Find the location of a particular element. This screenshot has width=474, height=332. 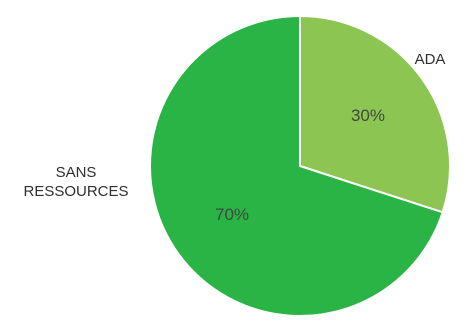

pie-slice-value-label-1: 70% is located at coordinates (232, 214).